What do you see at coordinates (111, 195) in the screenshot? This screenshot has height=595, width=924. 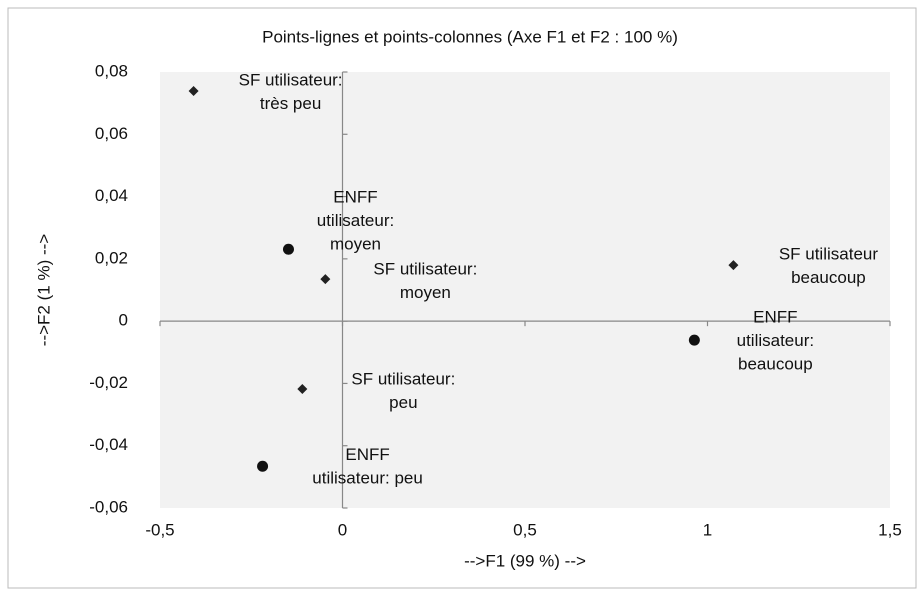 I see `y-tick-label: 0,04` at bounding box center [111, 195].